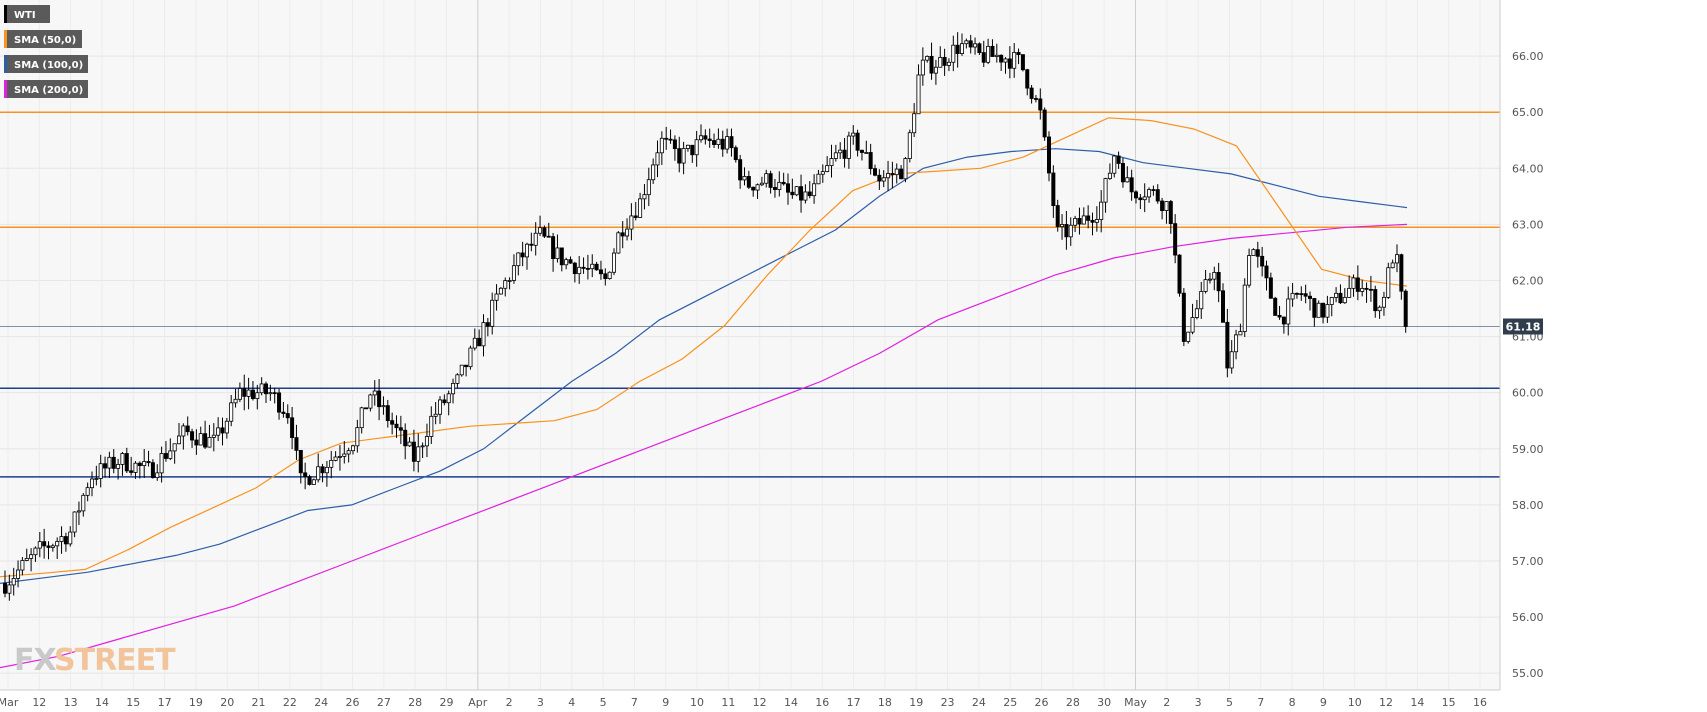  What do you see at coordinates (1528, 112) in the screenshot?
I see `y-tick-label: 65.00` at bounding box center [1528, 112].